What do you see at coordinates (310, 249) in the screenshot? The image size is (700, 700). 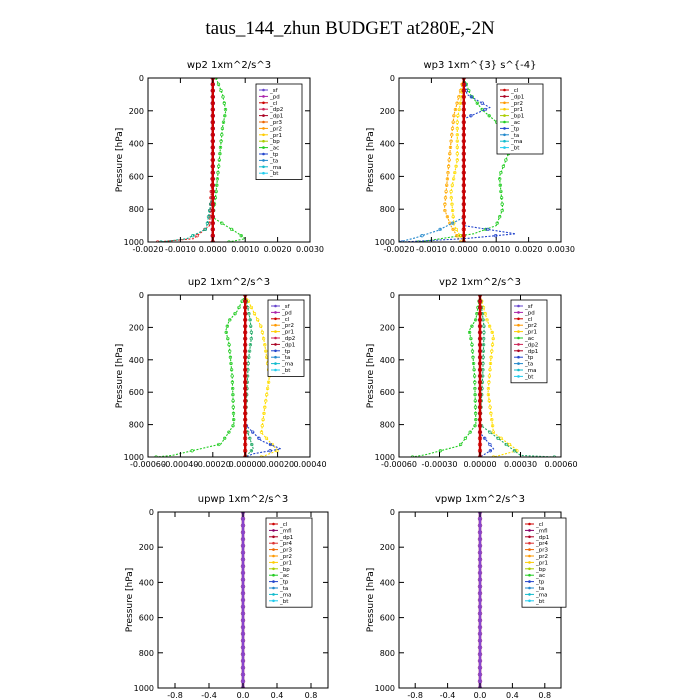 I see `x-tick-label: 0.0030` at bounding box center [310, 249].